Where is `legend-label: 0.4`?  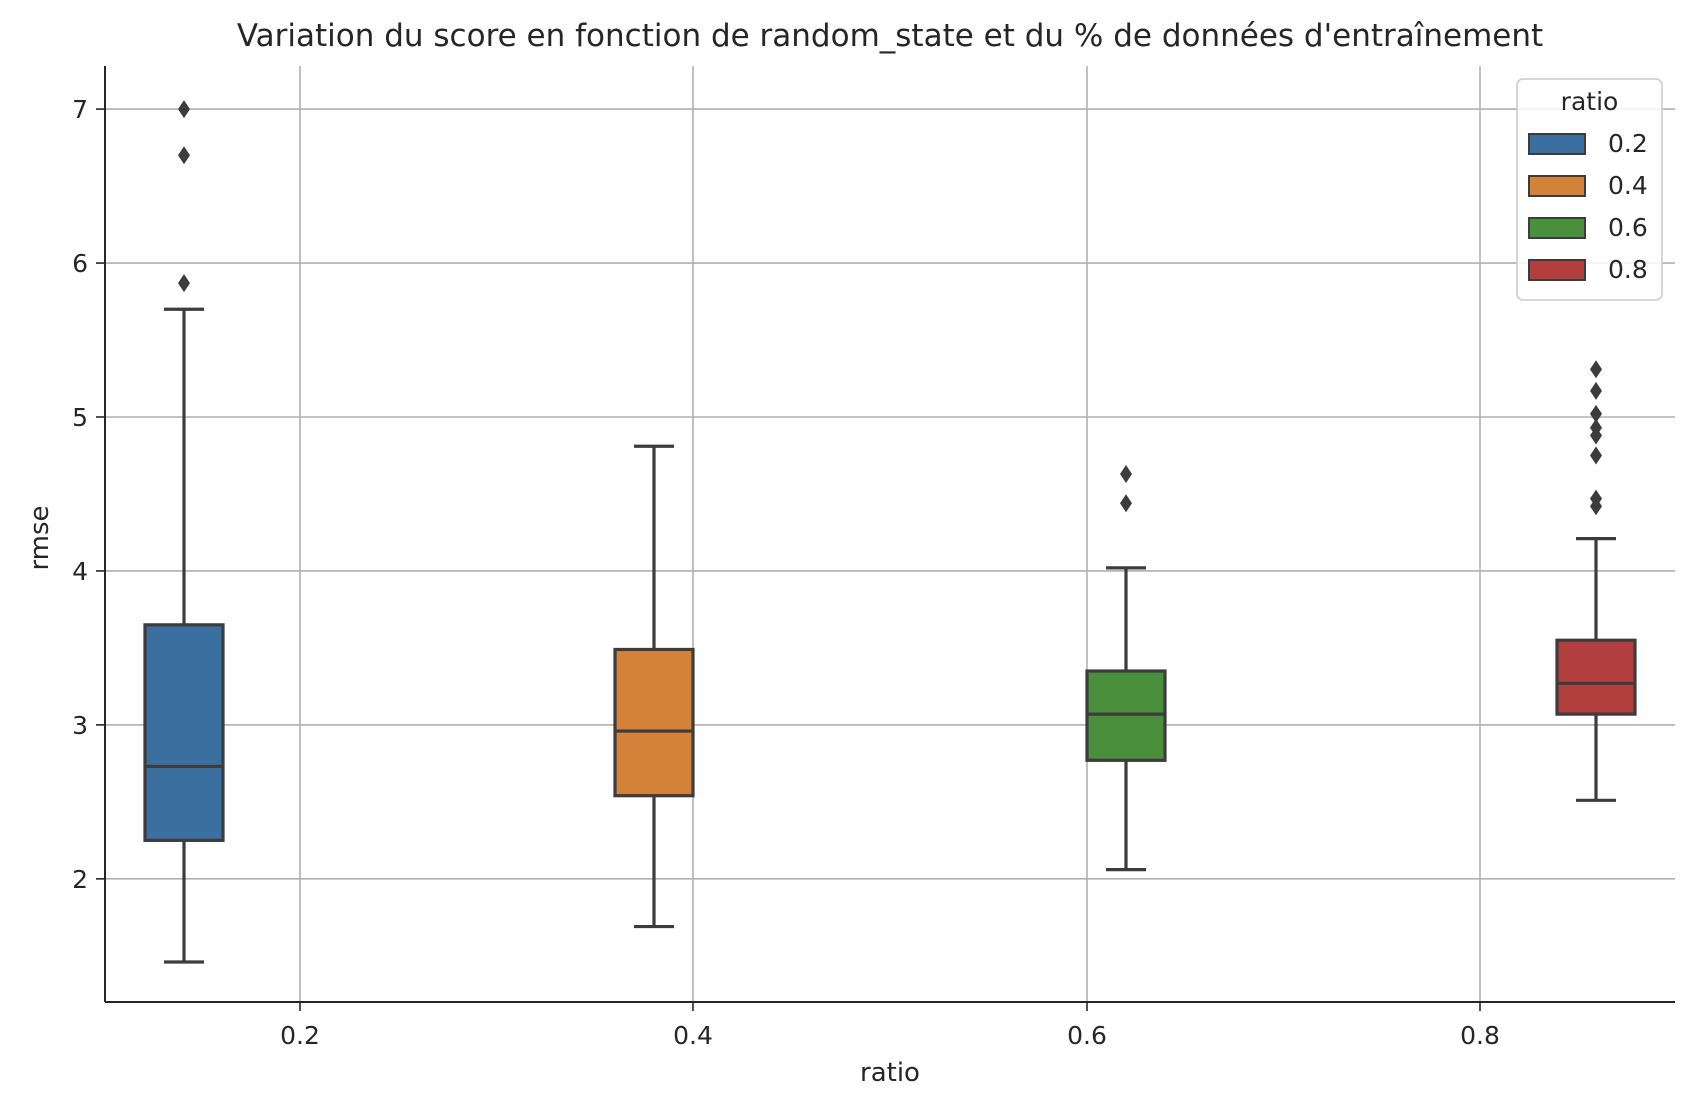
legend-label: 0.4 is located at coordinates (1628, 185).